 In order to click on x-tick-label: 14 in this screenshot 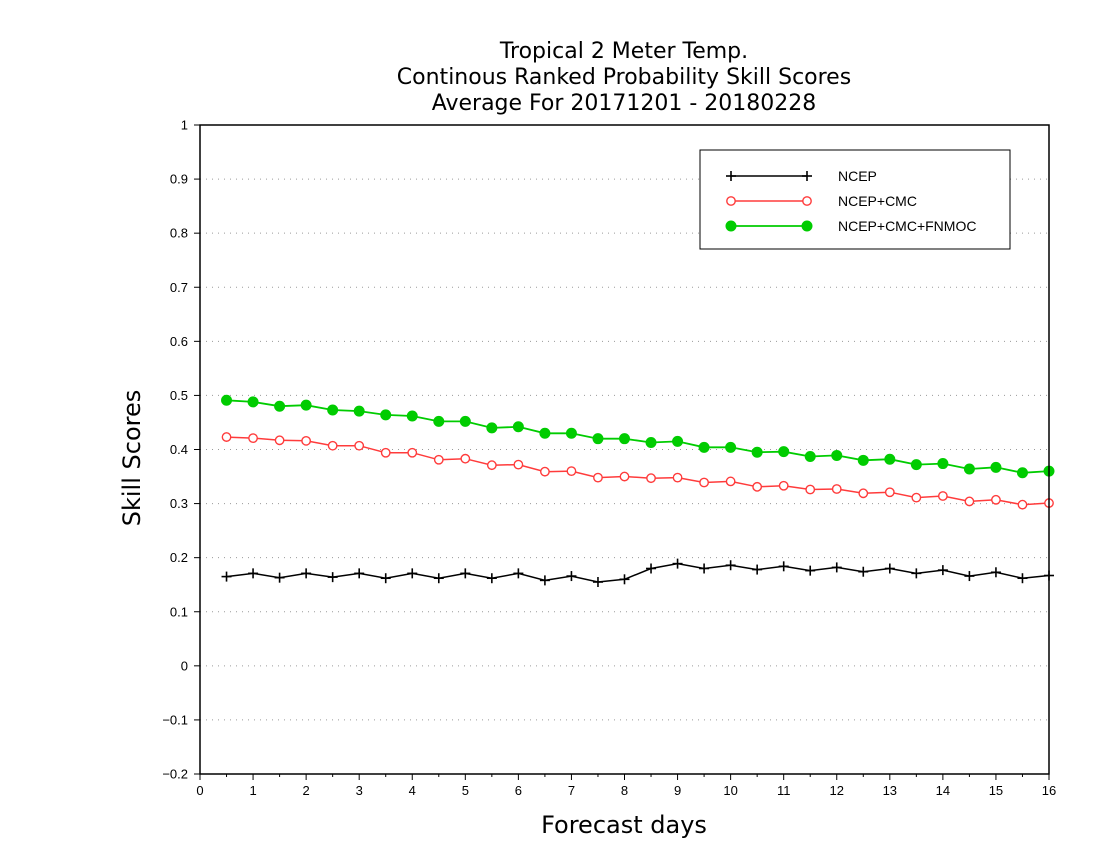, I will do `click(943, 790)`.